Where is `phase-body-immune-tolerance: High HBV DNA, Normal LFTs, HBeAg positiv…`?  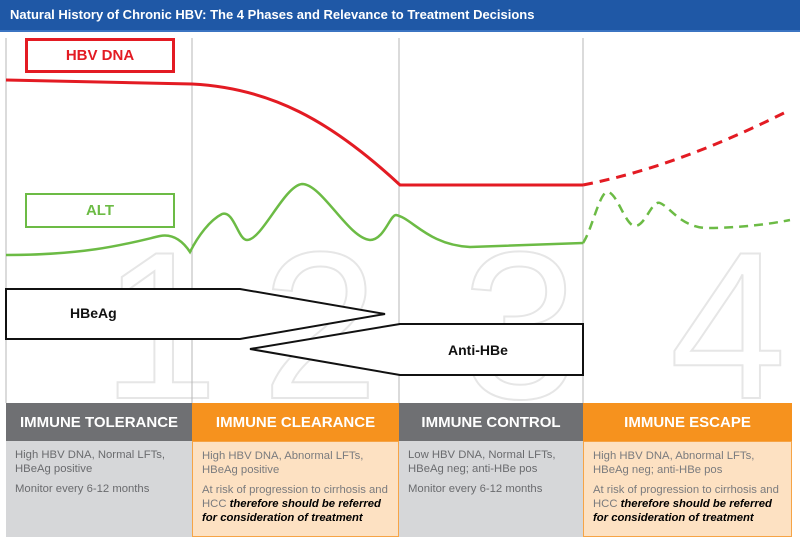 phase-body-immune-tolerance: High HBV DNA, Normal LFTs, HBeAg positiv… is located at coordinates (99, 489).